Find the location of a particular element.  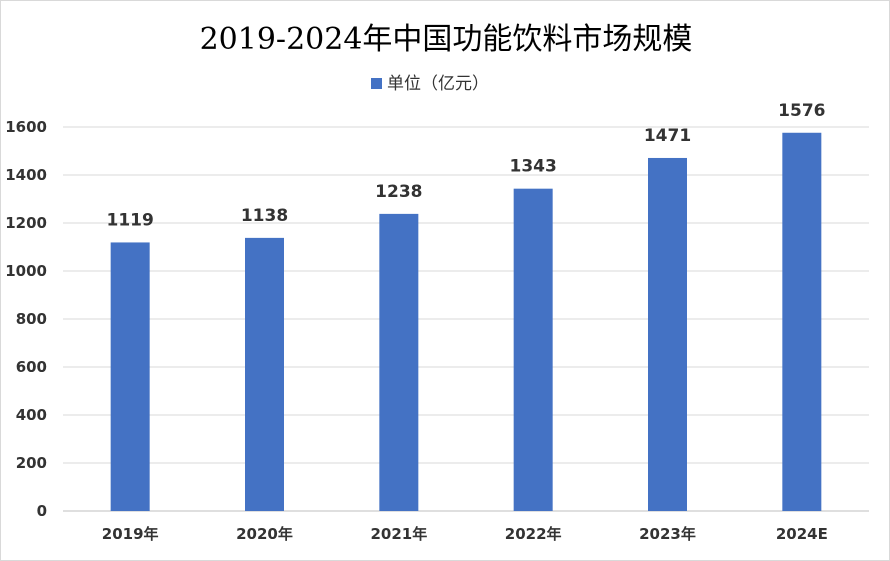

y-tick-label: 1000 is located at coordinates (26, 271).